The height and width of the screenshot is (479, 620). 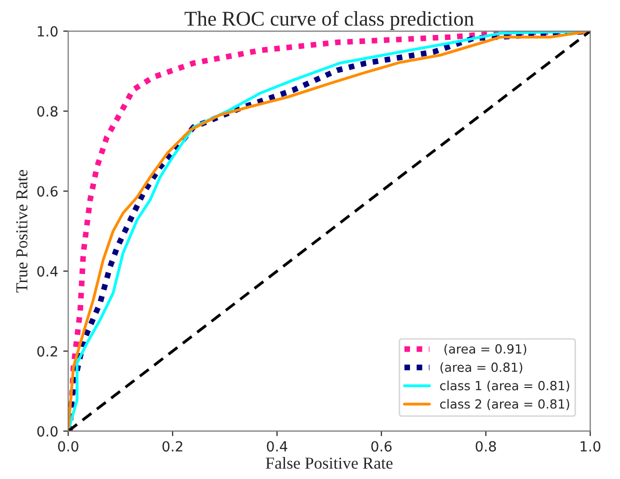 What do you see at coordinates (329, 20) in the screenshot?
I see `chart-title: The ROC curve of class prediction` at bounding box center [329, 20].